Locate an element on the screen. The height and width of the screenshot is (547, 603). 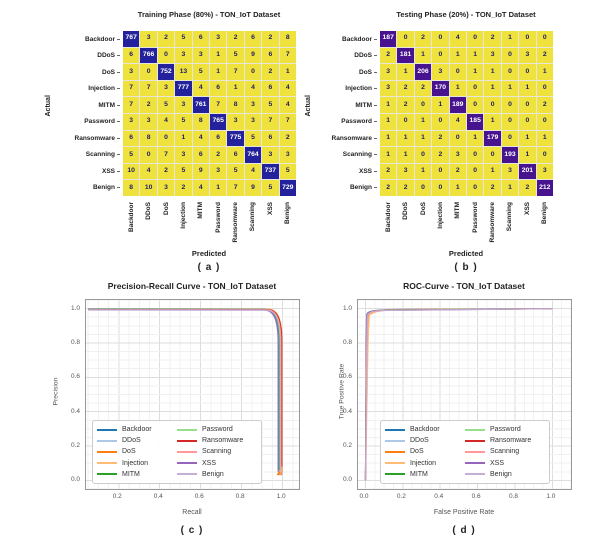
col-label-slot: Backdoor is located at coordinates (388, 224).